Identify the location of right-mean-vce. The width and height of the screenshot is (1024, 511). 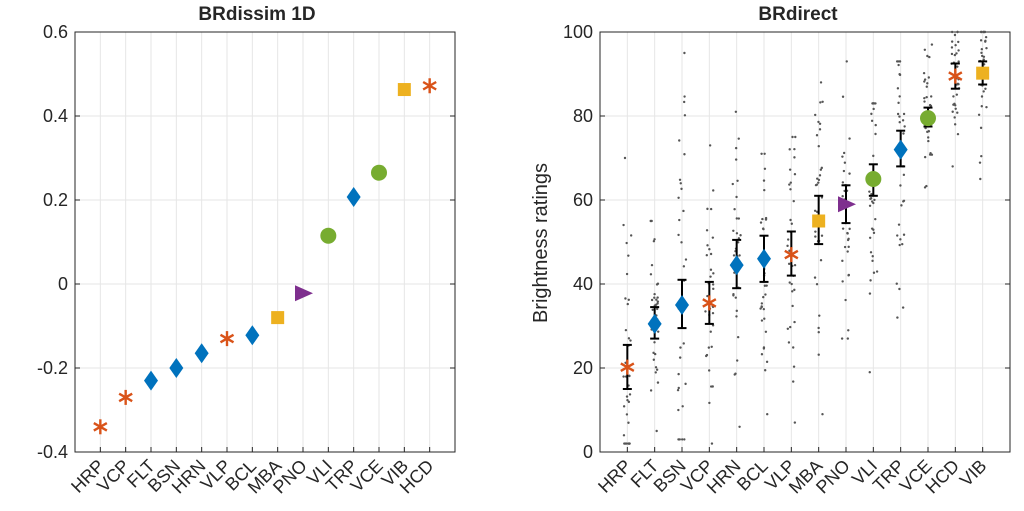
(928, 118).